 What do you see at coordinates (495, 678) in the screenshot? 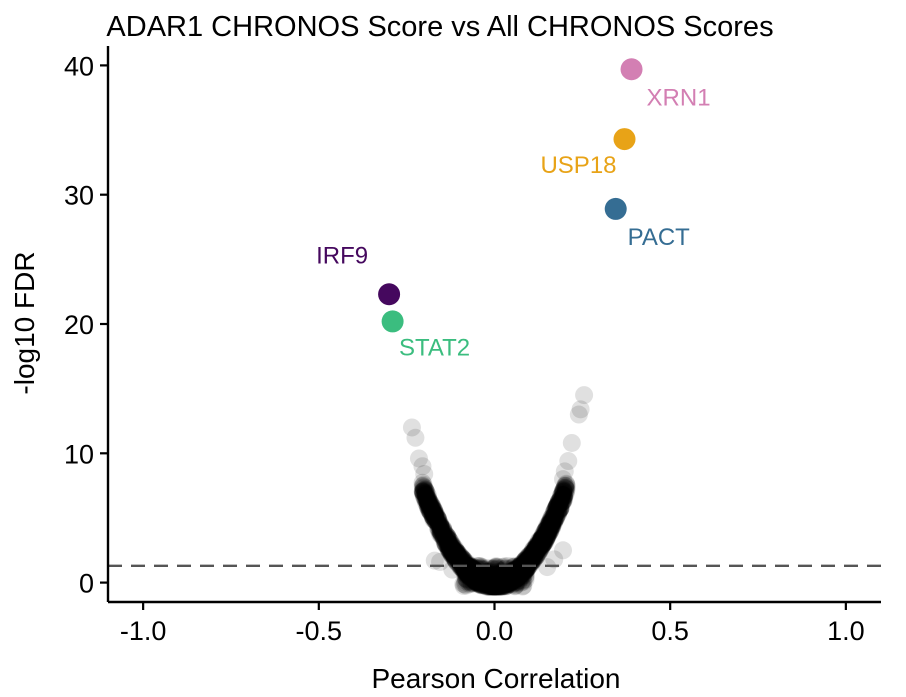
I see `x-axis-title: Pearson Correlation` at bounding box center [495, 678].